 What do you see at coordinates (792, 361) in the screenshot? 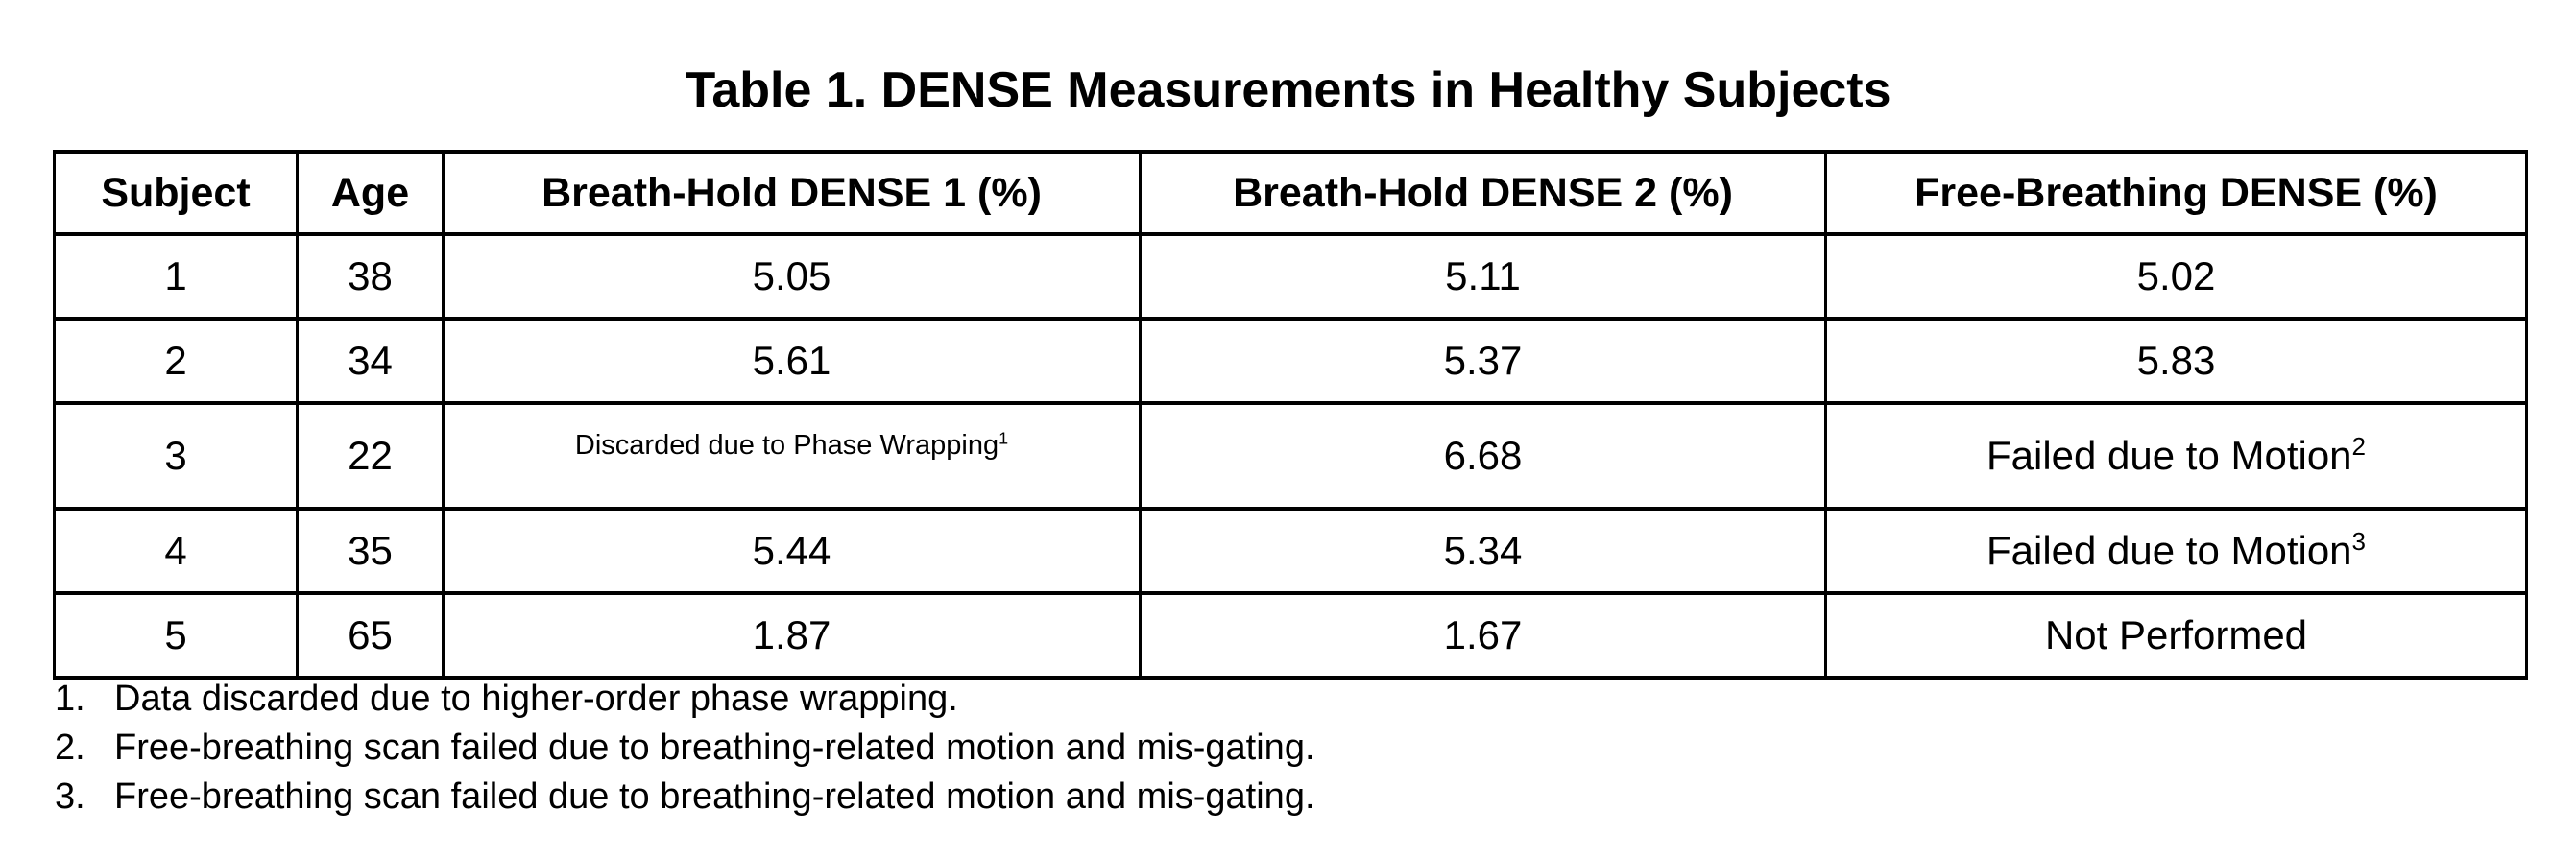
I see `cell-bh1: 5.61` at bounding box center [792, 361].